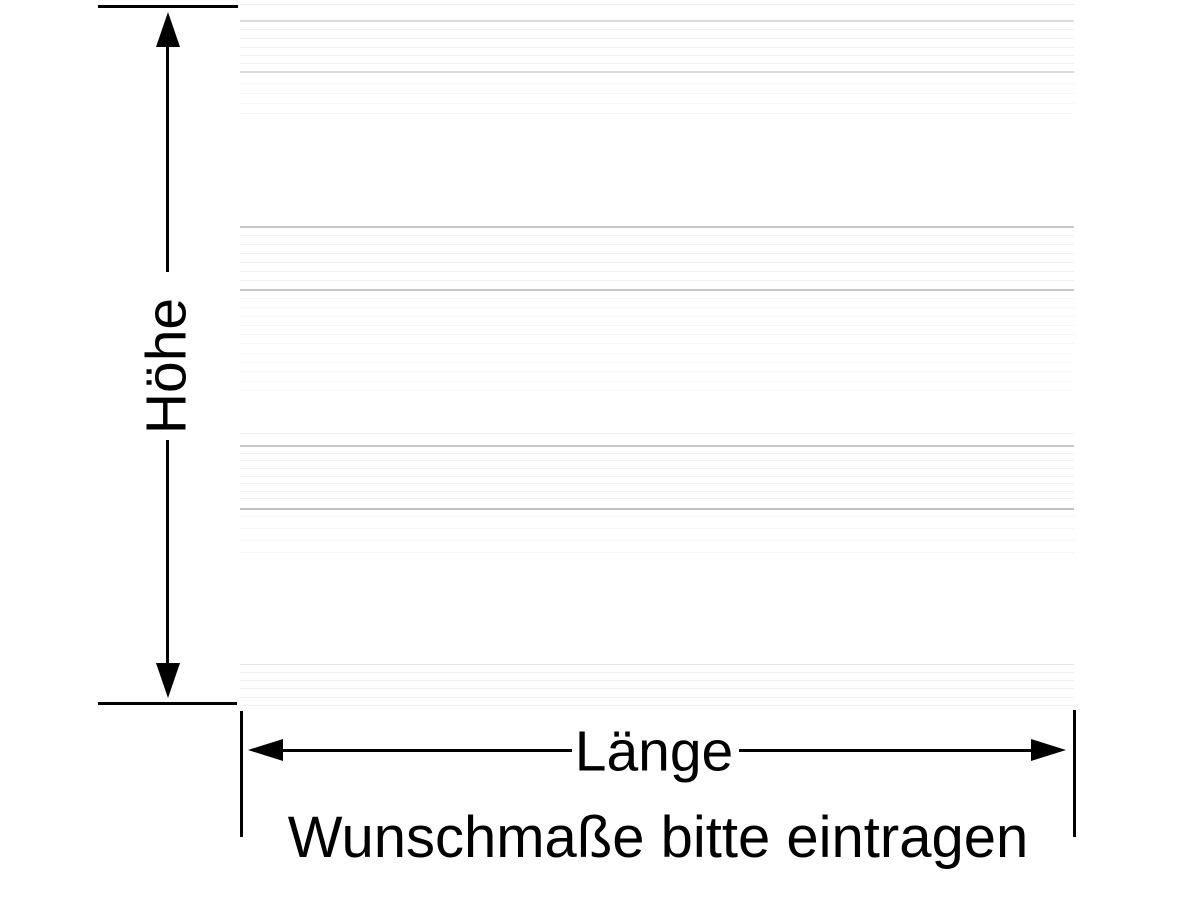 Image resolution: width=1200 pixels, height=900 pixels. What do you see at coordinates (168, 680) in the screenshot?
I see `arrow-down-icon` at bounding box center [168, 680].